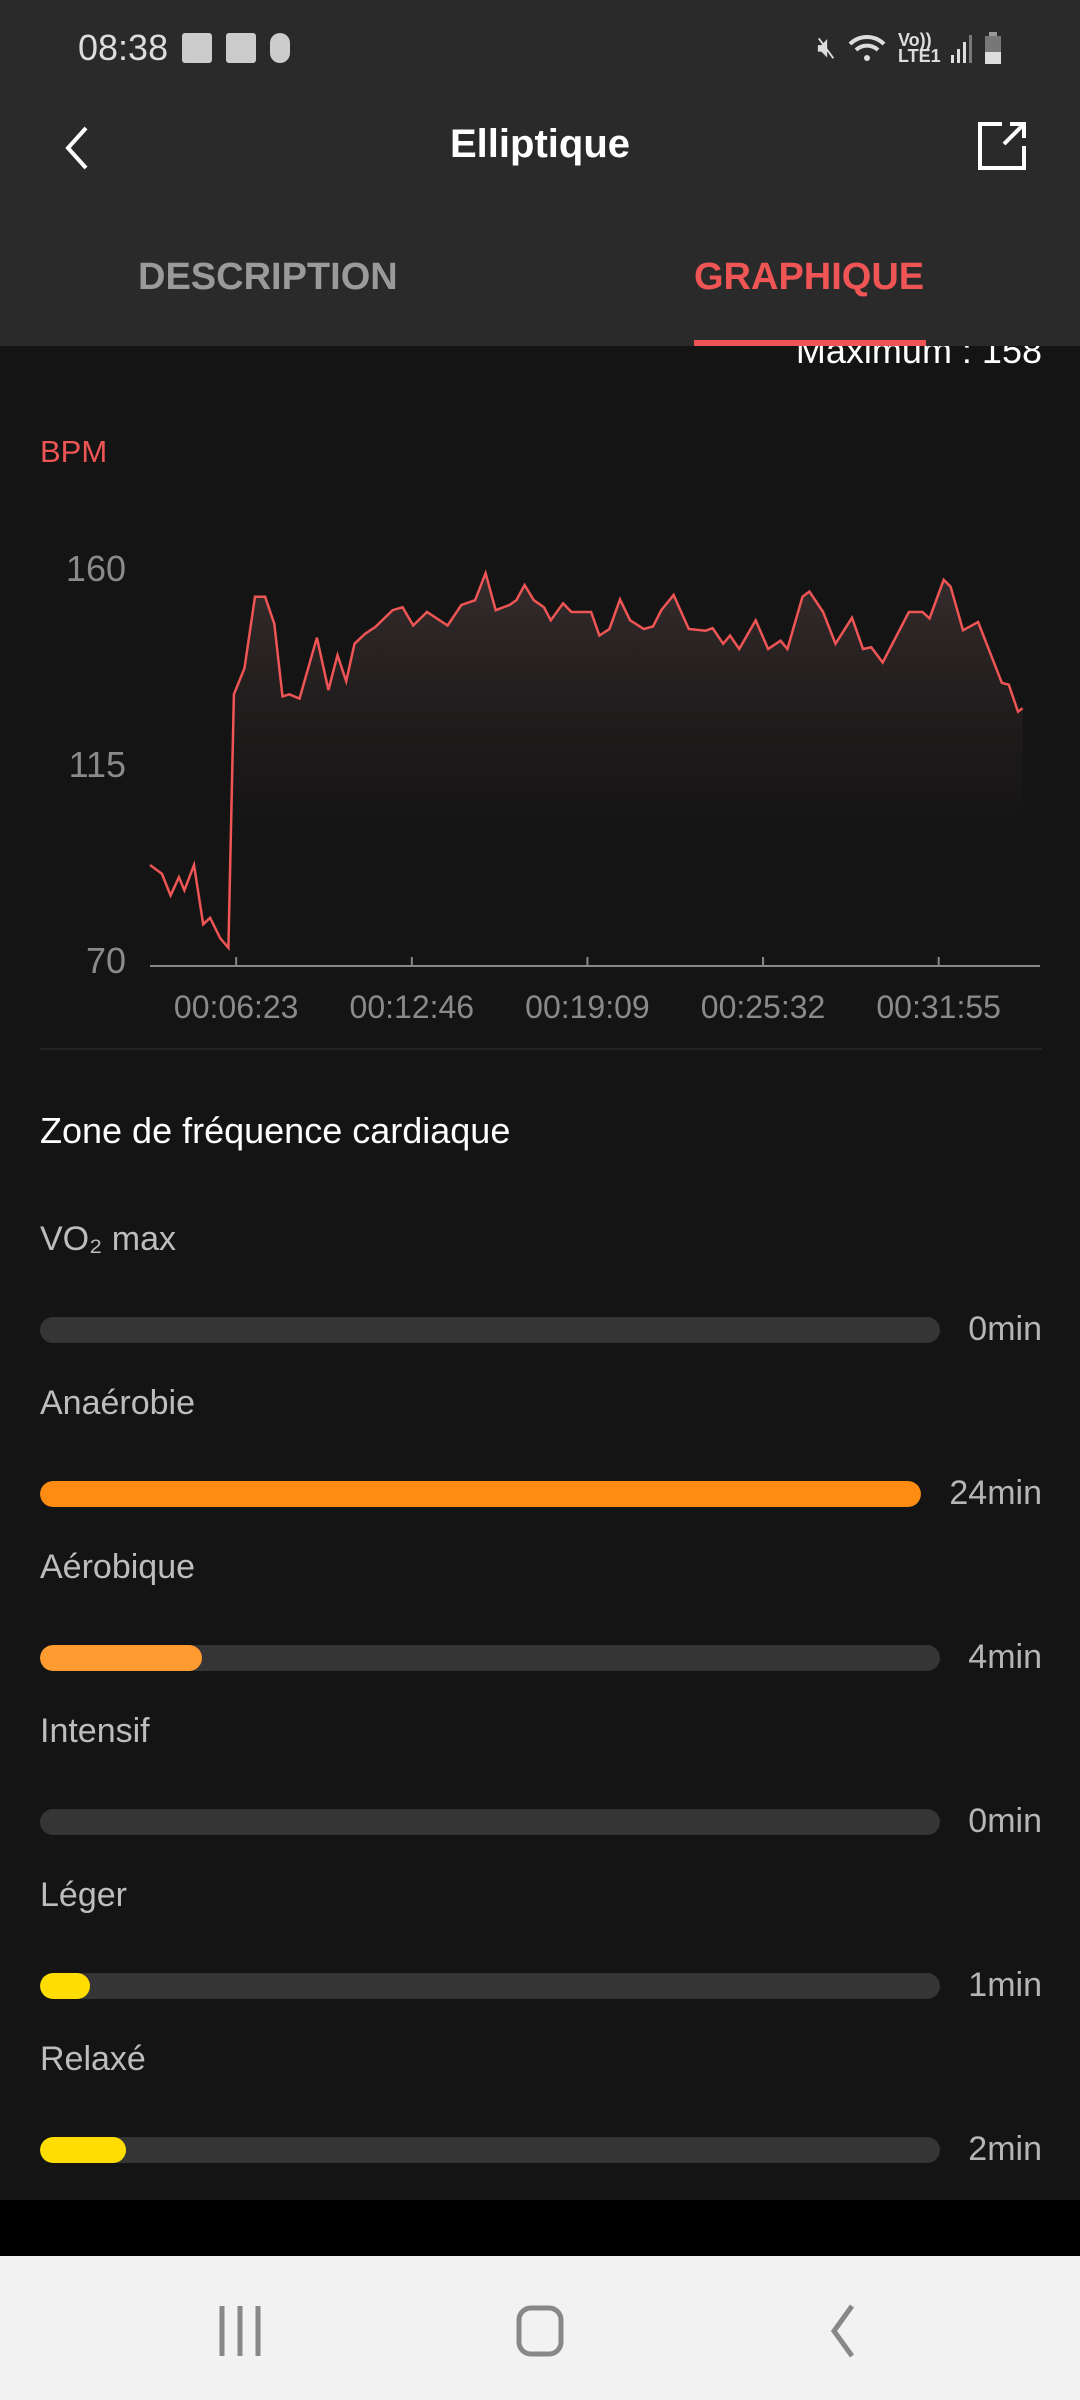 The width and height of the screenshot is (1080, 2400). Describe the element at coordinates (95, 1731) in the screenshot. I see `zone-label: Intensif` at that location.